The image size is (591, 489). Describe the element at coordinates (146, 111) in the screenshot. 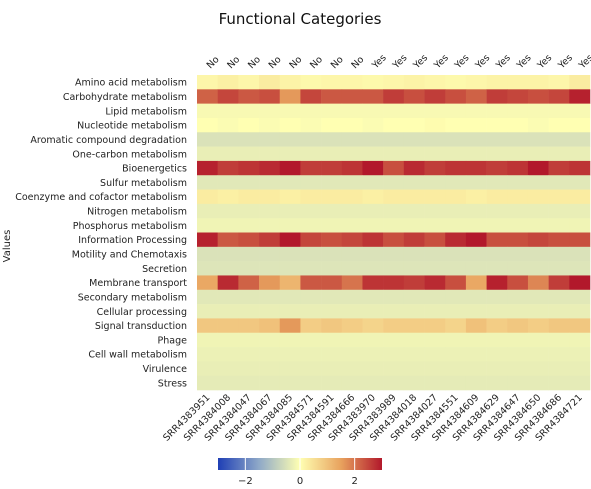

I see `row-label: Lipid metabolism` at that location.